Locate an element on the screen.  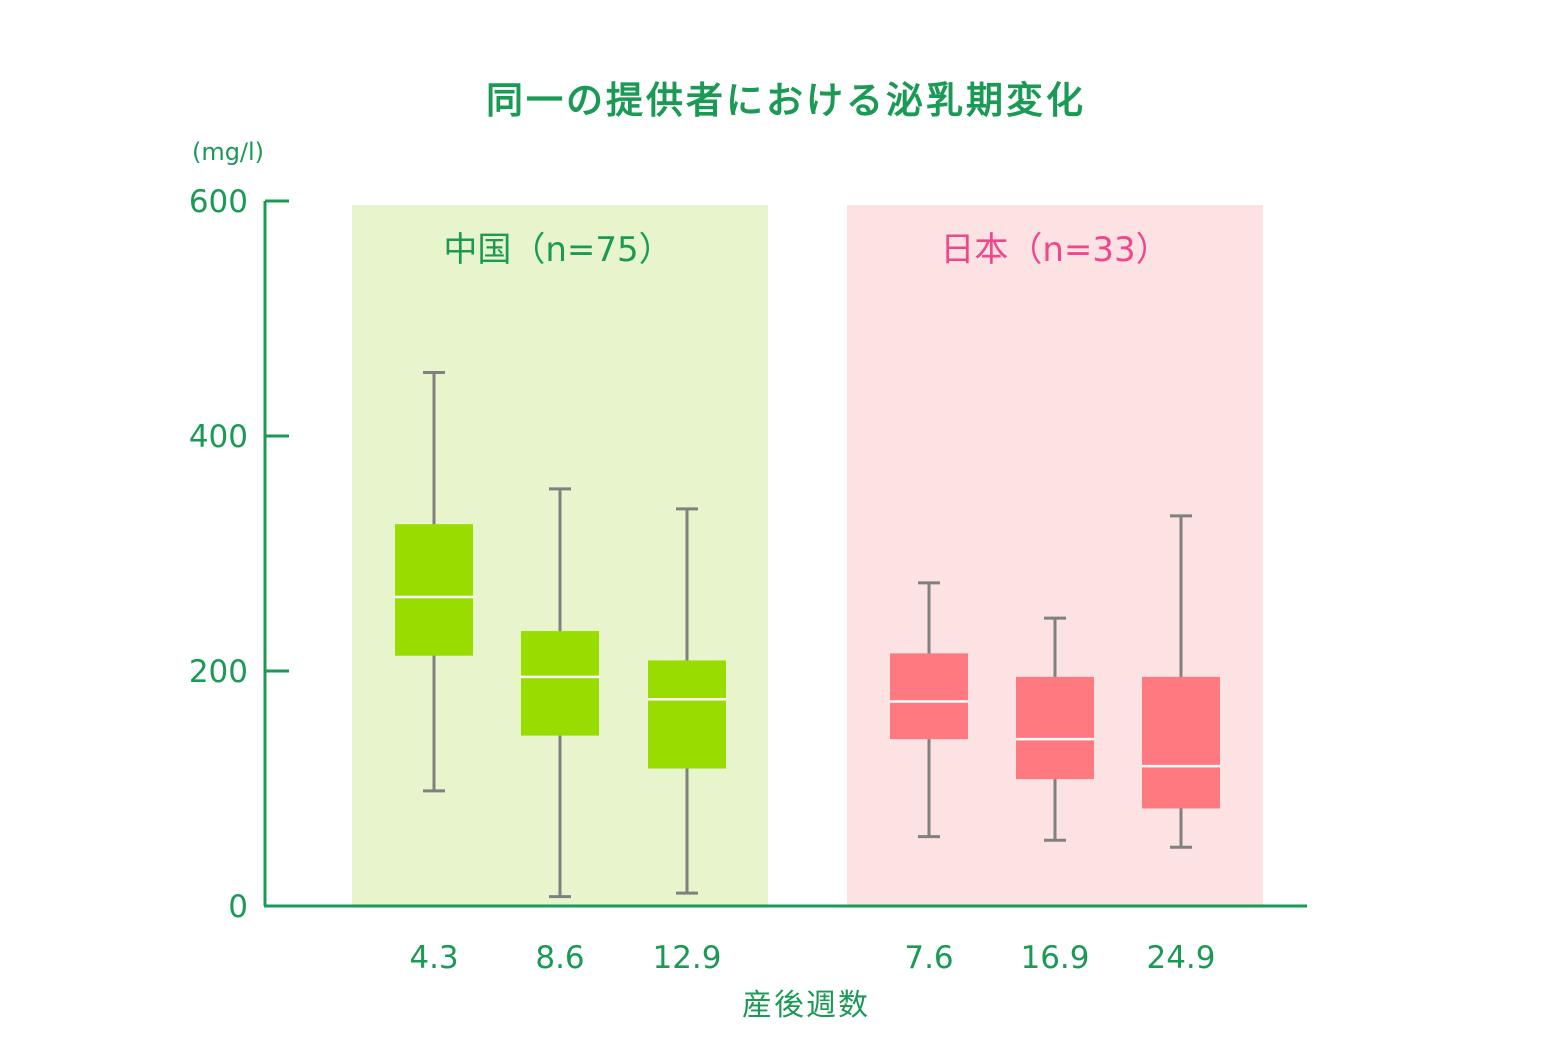
box-china-4.3 is located at coordinates (434, 582).